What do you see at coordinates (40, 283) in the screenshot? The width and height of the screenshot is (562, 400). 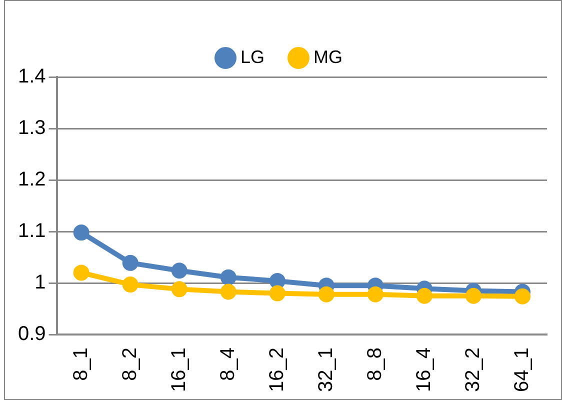 I see `y-tick-label: 1` at bounding box center [40, 283].